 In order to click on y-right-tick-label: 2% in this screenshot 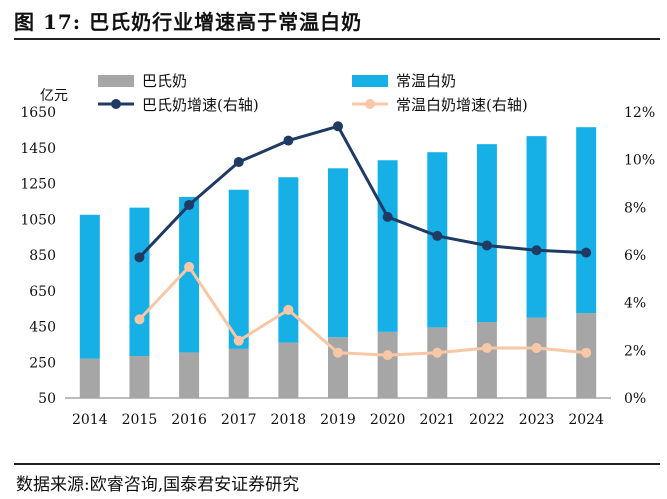, I will do `click(635, 351)`.